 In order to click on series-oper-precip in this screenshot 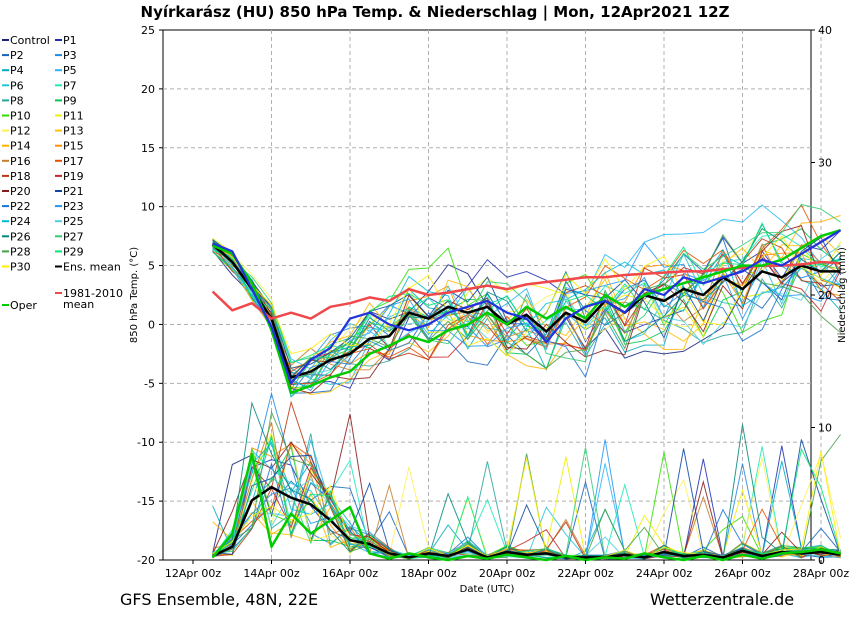, I will do `click(526, 507)`.